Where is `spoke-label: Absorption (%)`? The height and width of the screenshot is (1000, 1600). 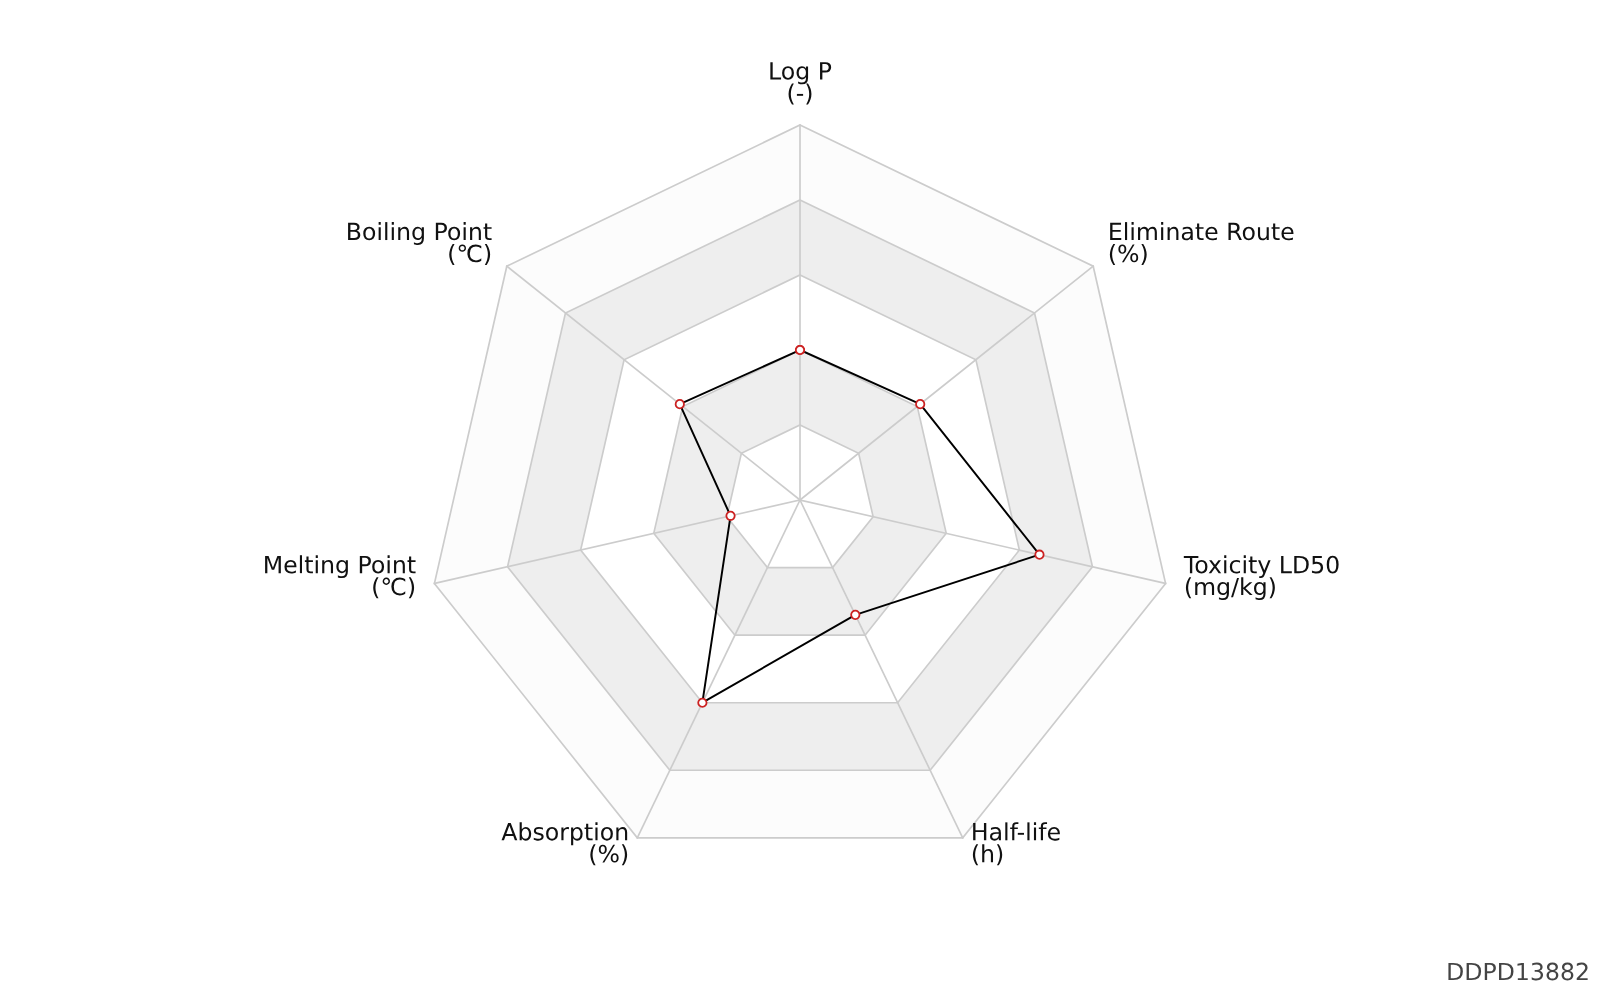 spoke-label: Absorption (%) is located at coordinates (564, 844).